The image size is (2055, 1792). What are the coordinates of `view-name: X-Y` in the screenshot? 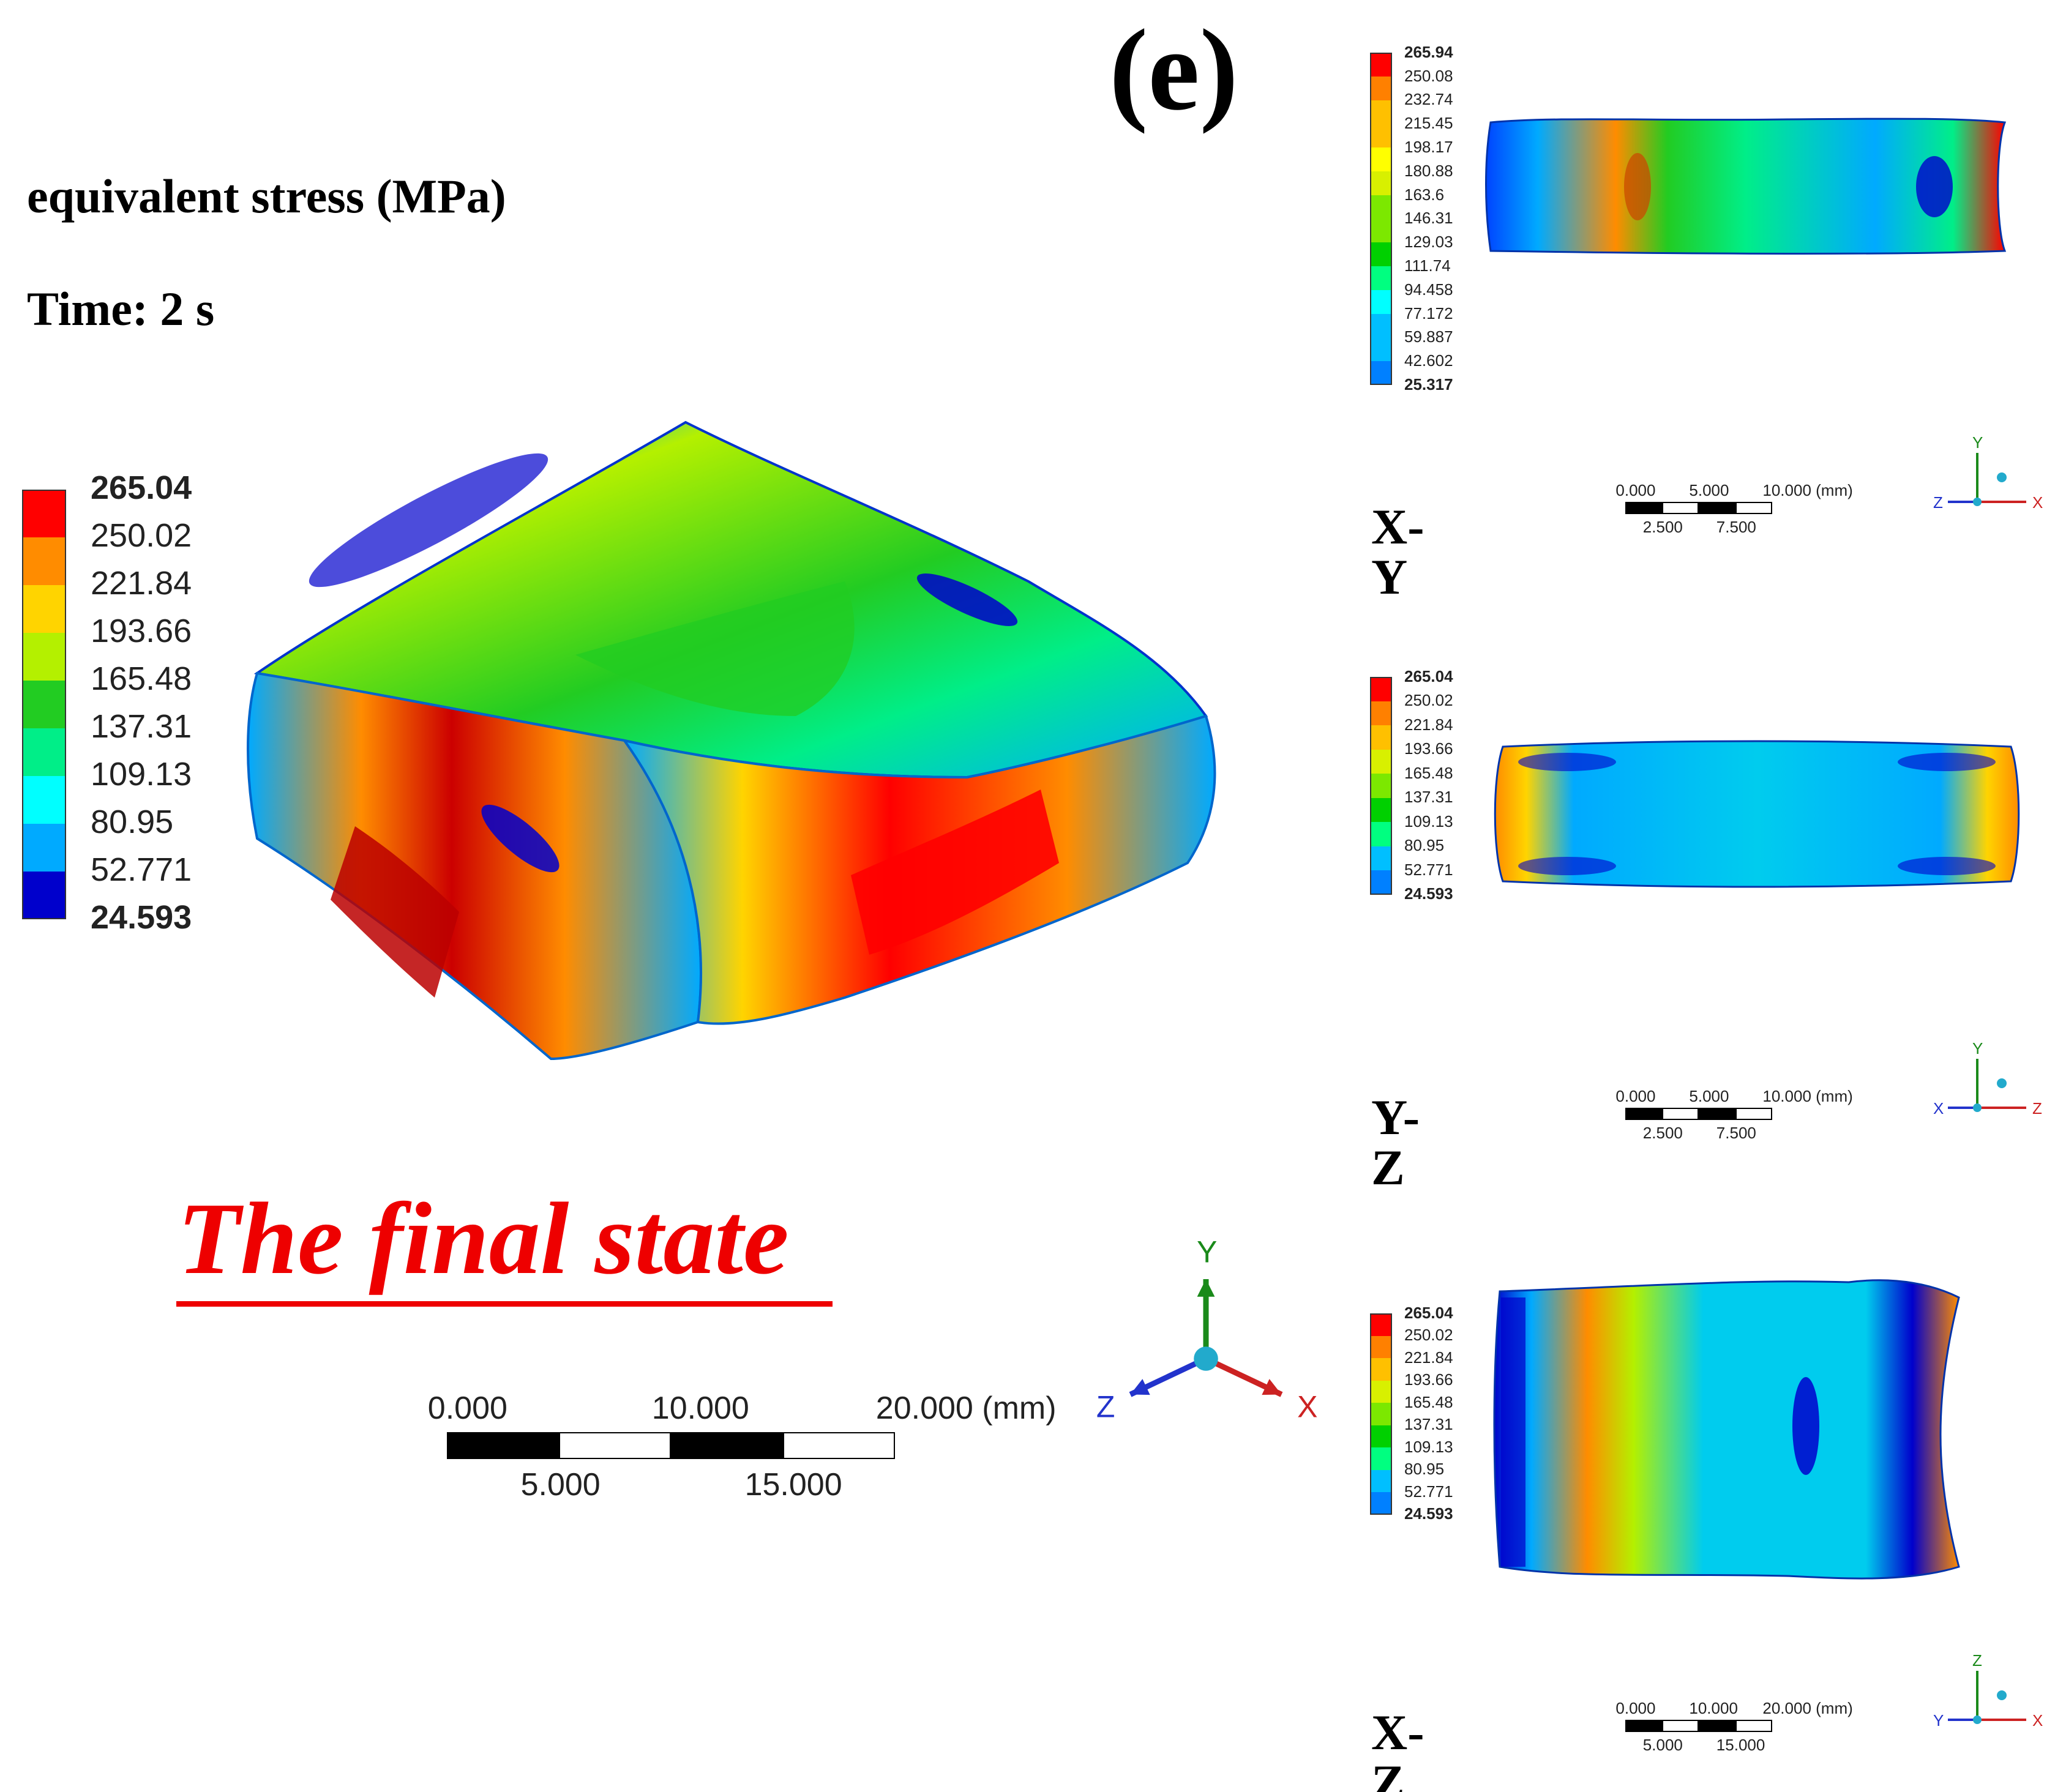 It's located at (1397, 552).